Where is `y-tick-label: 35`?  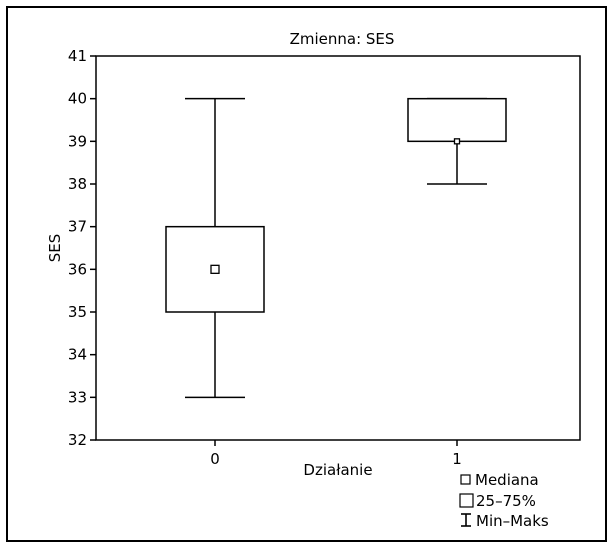 y-tick-label: 35 is located at coordinates (77, 312).